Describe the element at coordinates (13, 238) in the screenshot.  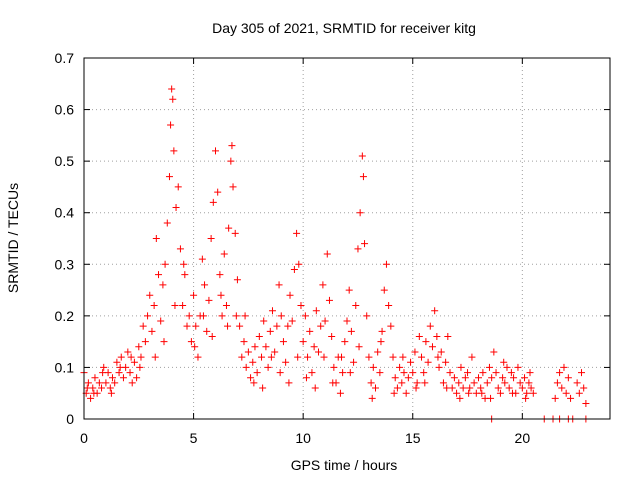
I see `y-axis-label: SRMTID / TECUs` at that location.